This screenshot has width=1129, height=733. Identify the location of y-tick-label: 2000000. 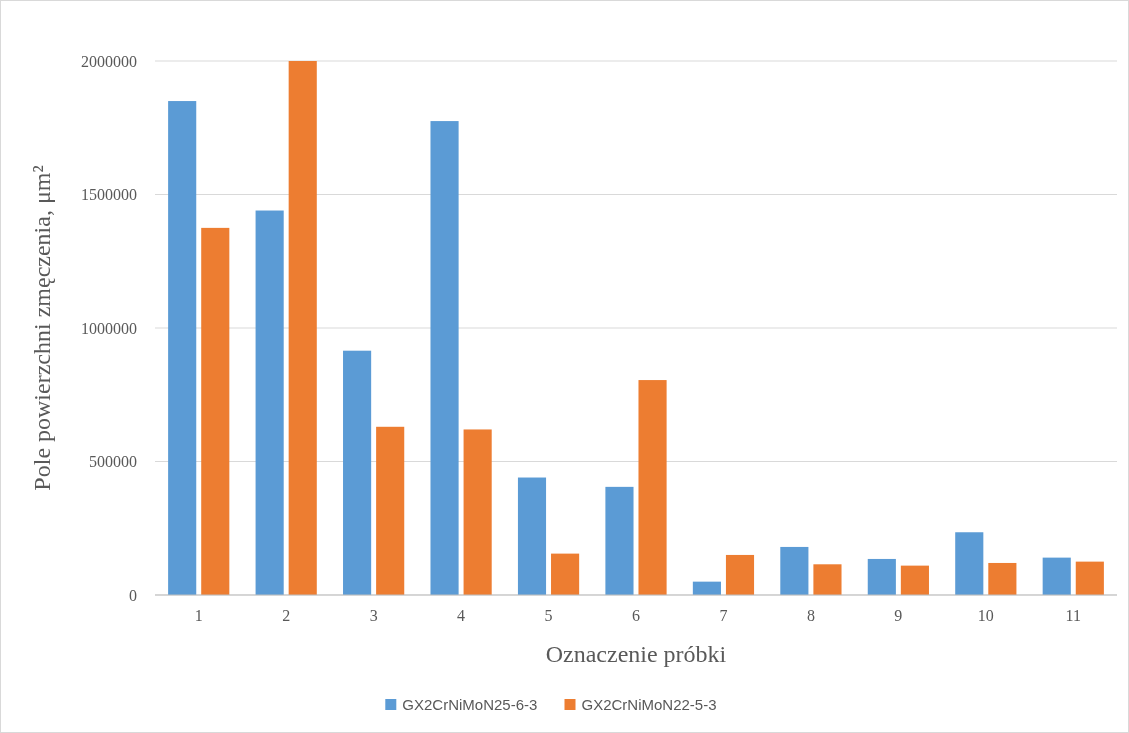
(109, 61).